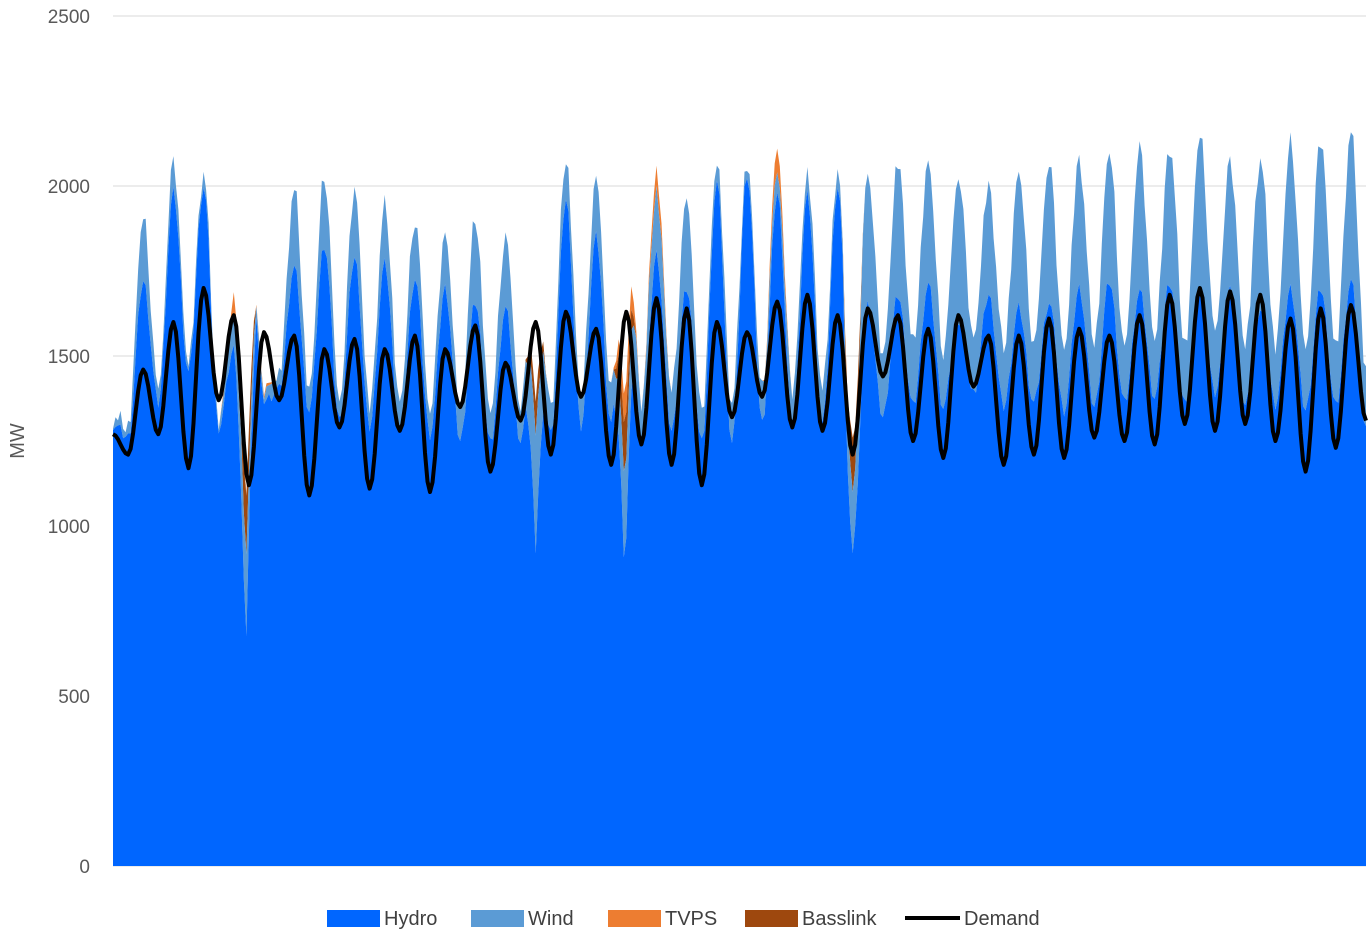 This screenshot has height=932, width=1370. What do you see at coordinates (1002, 919) in the screenshot?
I see `legend-label: Demand` at bounding box center [1002, 919].